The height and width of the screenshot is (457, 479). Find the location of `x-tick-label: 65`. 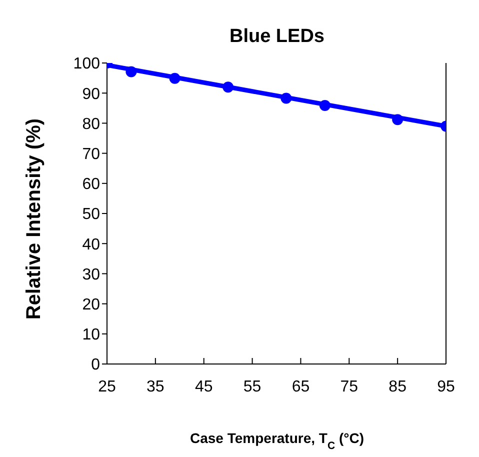

x-tick-label: 65 is located at coordinates (301, 387).